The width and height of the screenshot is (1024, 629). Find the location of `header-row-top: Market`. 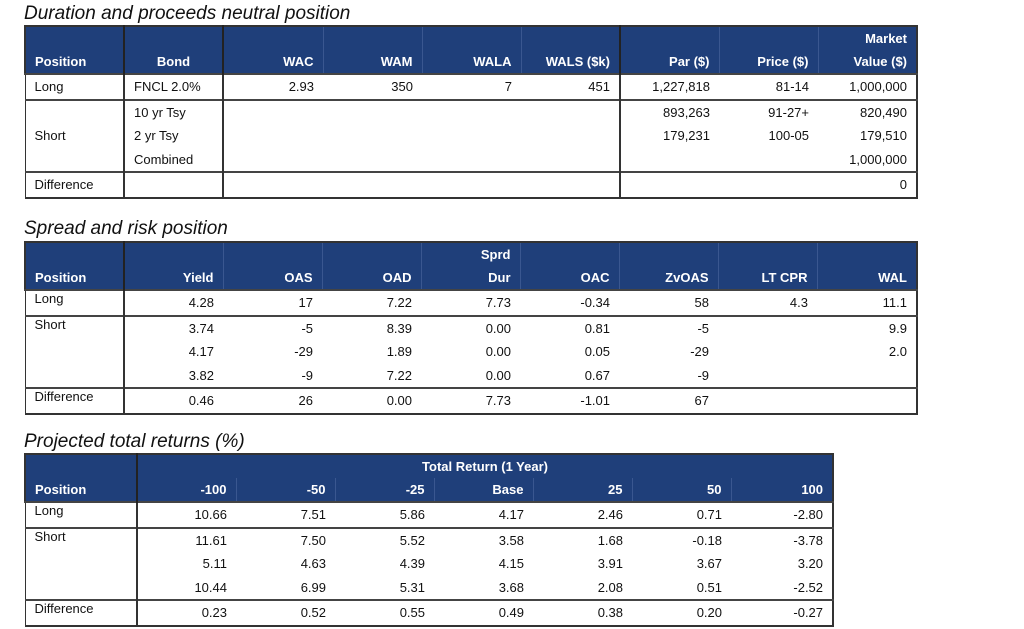

header-row-top: Market is located at coordinates (470, 38).